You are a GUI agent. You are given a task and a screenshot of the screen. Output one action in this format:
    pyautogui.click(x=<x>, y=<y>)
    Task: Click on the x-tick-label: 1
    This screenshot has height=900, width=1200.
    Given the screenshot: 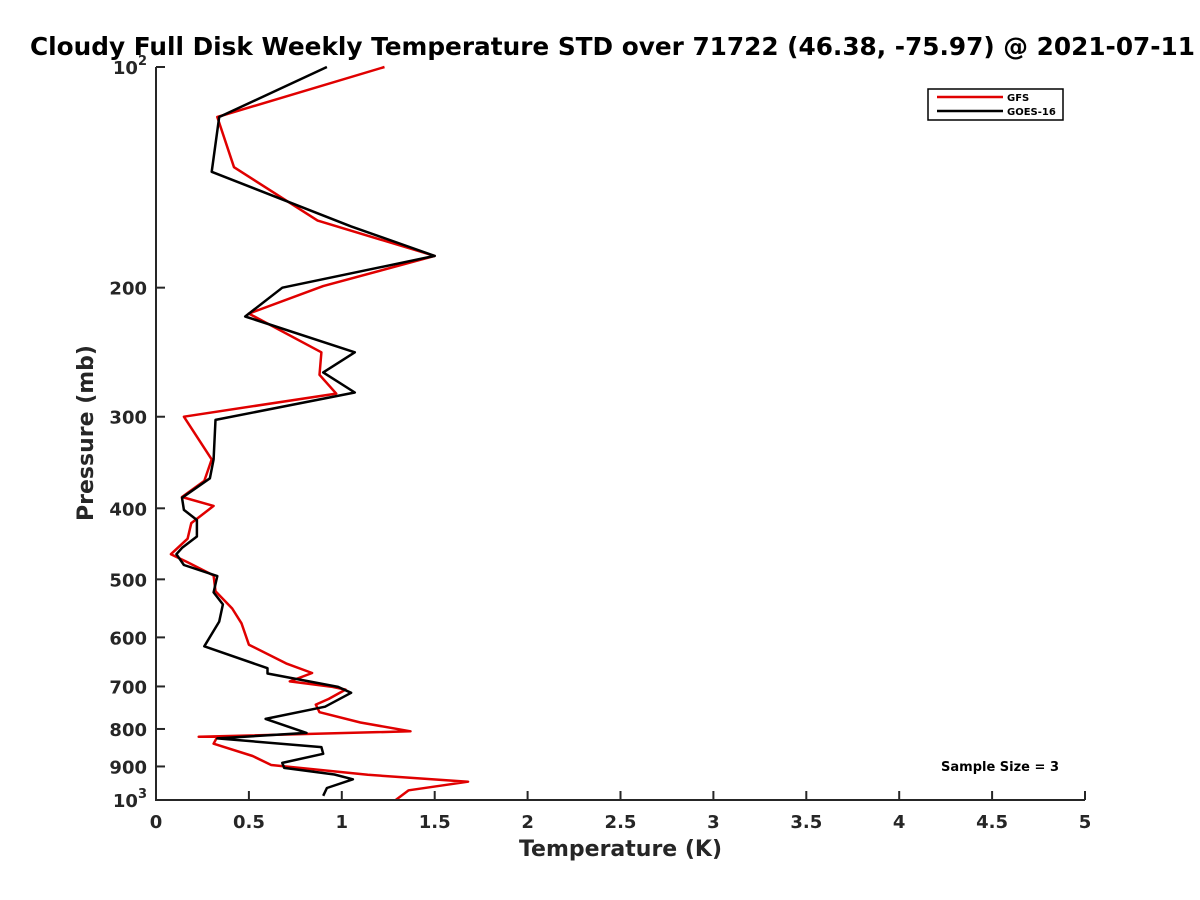 What is the action you would take?
    pyautogui.click(x=342, y=822)
    